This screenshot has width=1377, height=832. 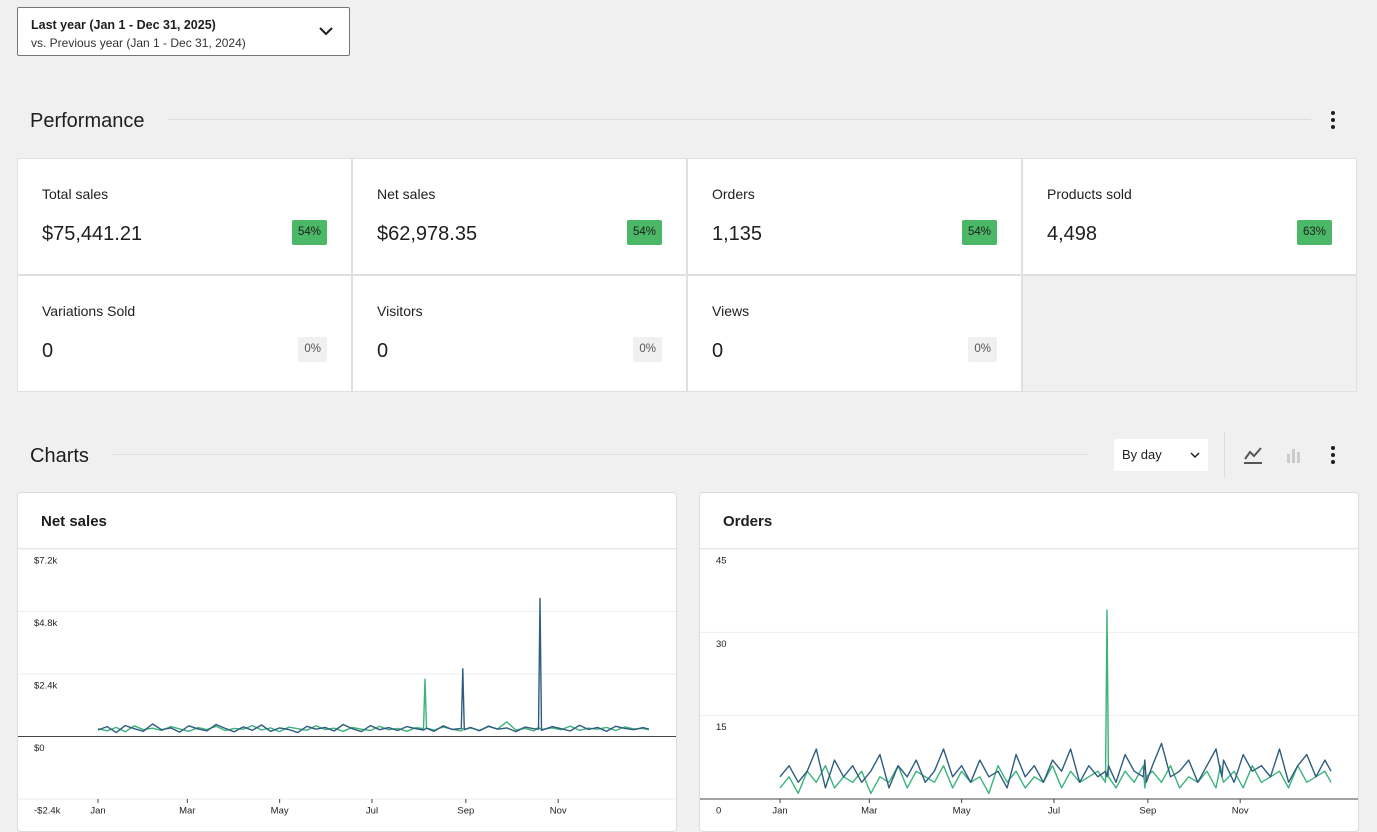 I want to click on kpi-label: Visitors, so click(x=400, y=311).